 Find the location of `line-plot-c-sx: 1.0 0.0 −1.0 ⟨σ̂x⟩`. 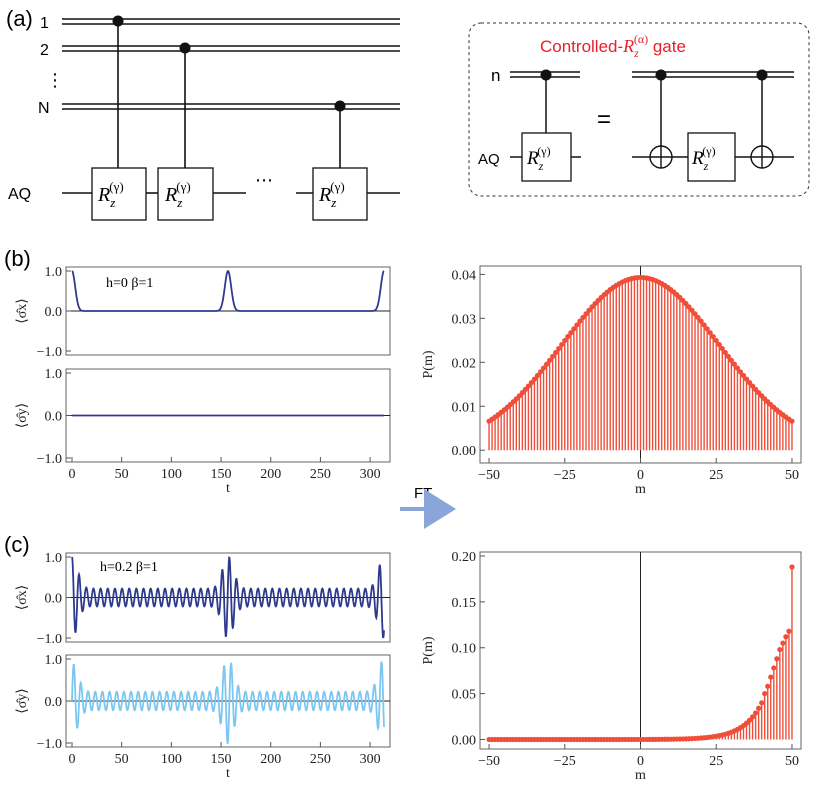

line-plot-c-sx: 1.0 0.0 −1.0 ⟨σ̂x⟩ is located at coordinates (203, 599).